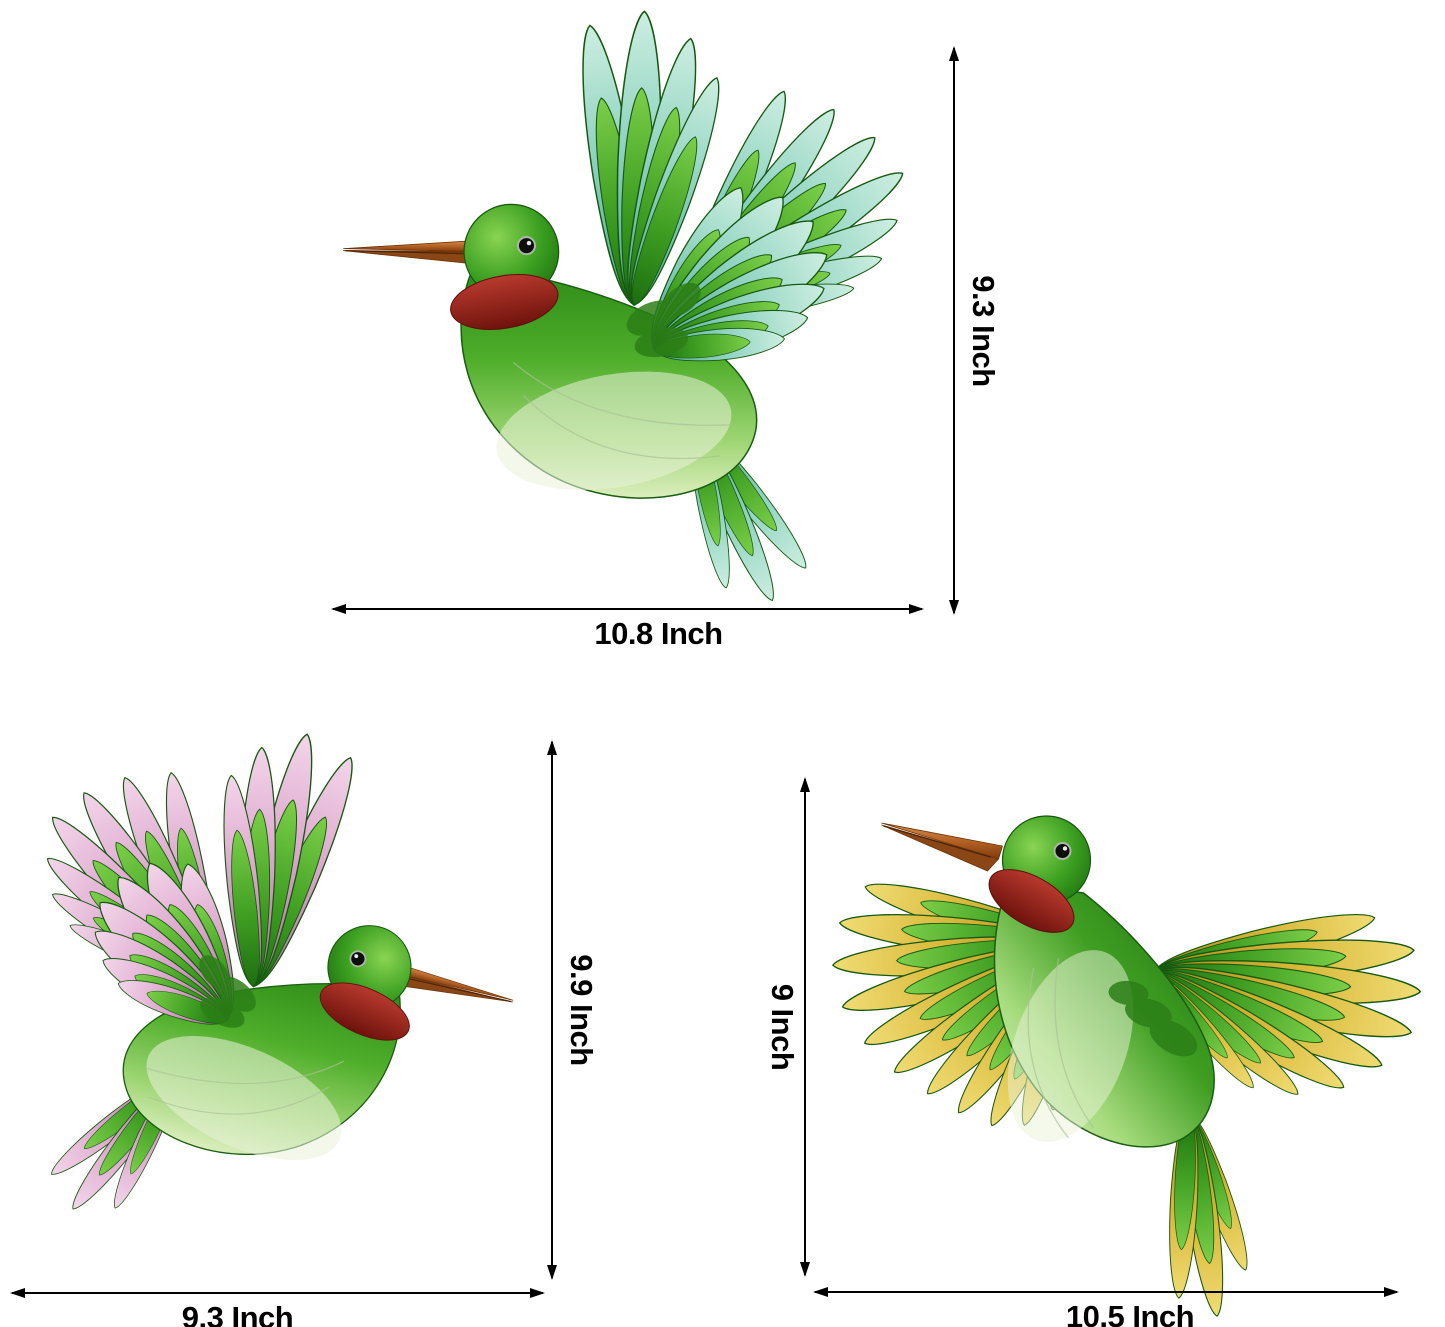 The image size is (1445, 1327). What do you see at coordinates (275, 973) in the screenshot?
I see `hummingbird-bottom-left` at bounding box center [275, 973].